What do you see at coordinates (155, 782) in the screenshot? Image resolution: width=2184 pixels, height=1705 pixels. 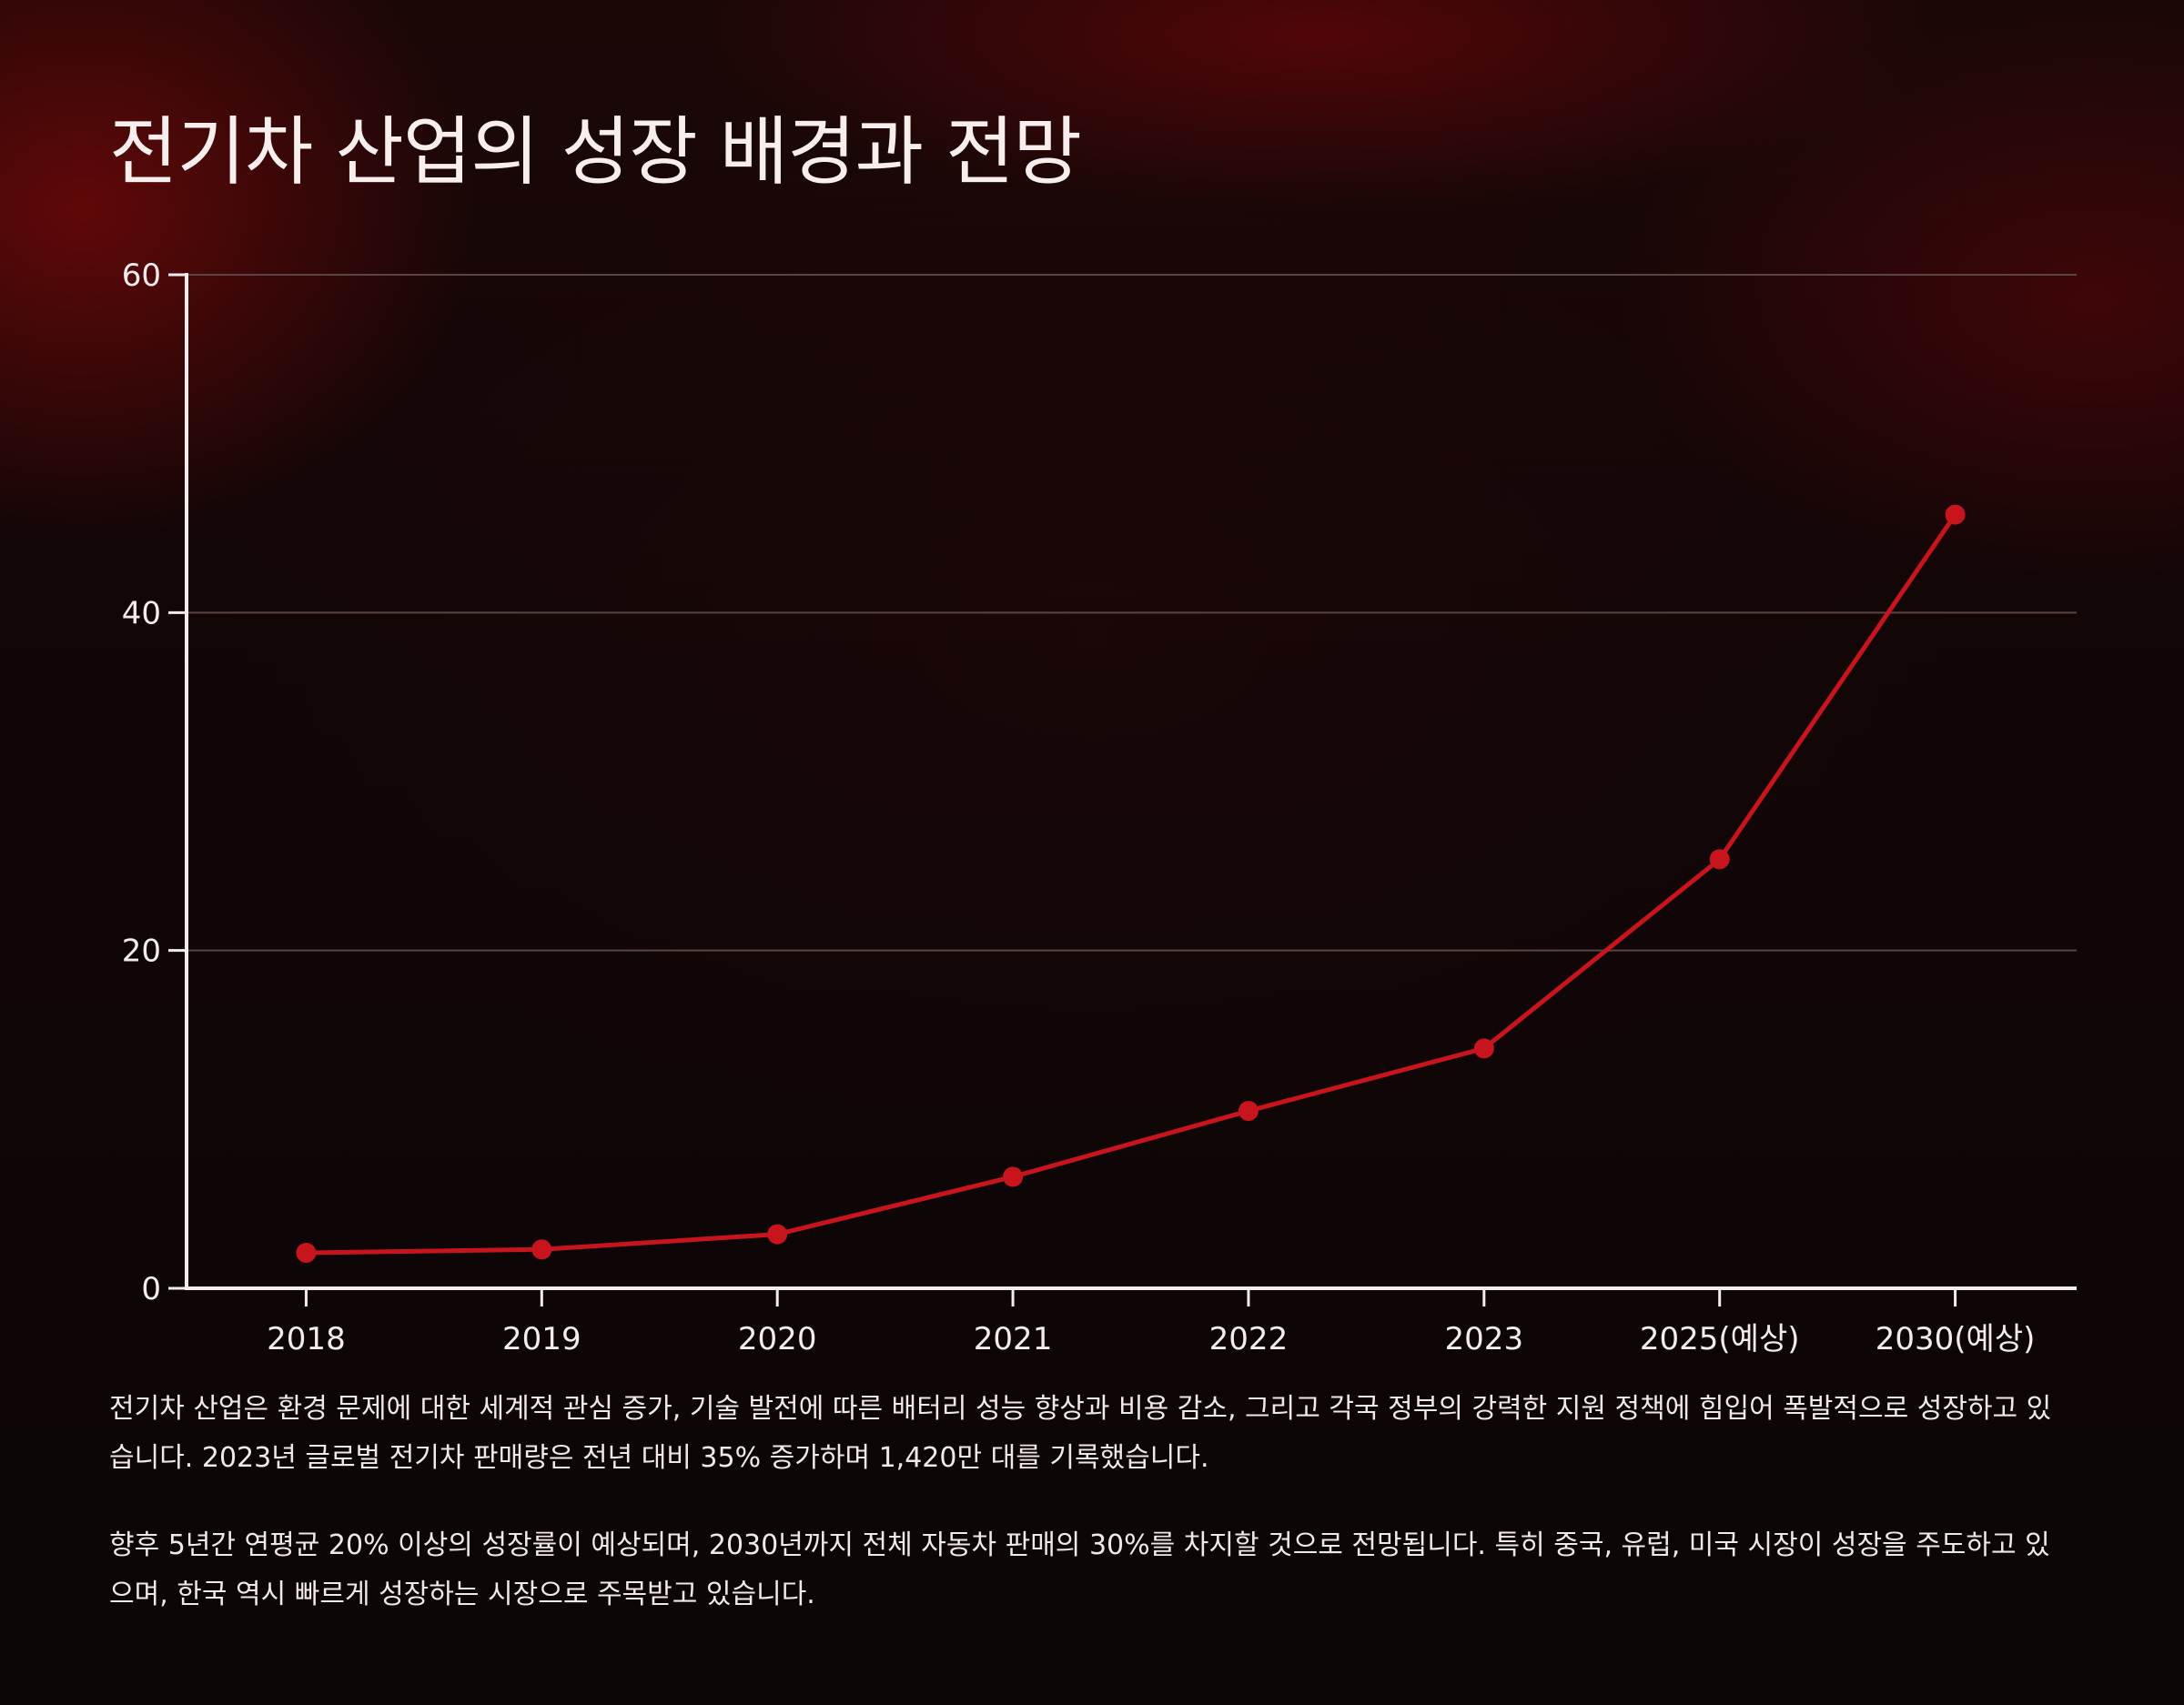 I see `y-axis-ticks: 0 20 40 60` at bounding box center [155, 782].